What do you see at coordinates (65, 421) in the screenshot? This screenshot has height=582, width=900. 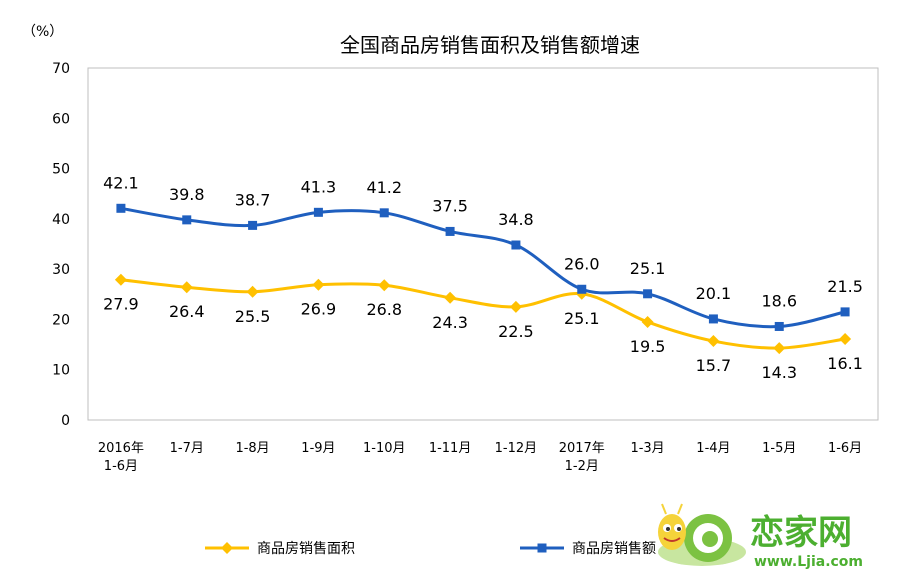 I see `y-tick-label: 0` at bounding box center [65, 421].